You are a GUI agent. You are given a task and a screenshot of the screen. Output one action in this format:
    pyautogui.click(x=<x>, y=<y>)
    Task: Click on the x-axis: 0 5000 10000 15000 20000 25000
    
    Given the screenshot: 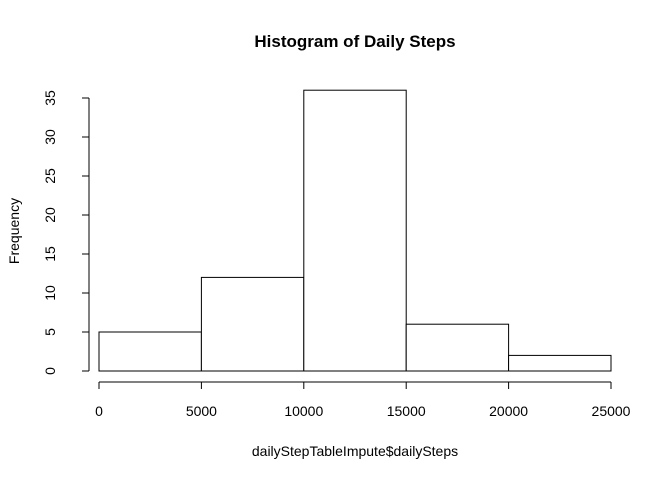 What is the action you would take?
    pyautogui.click(x=363, y=400)
    